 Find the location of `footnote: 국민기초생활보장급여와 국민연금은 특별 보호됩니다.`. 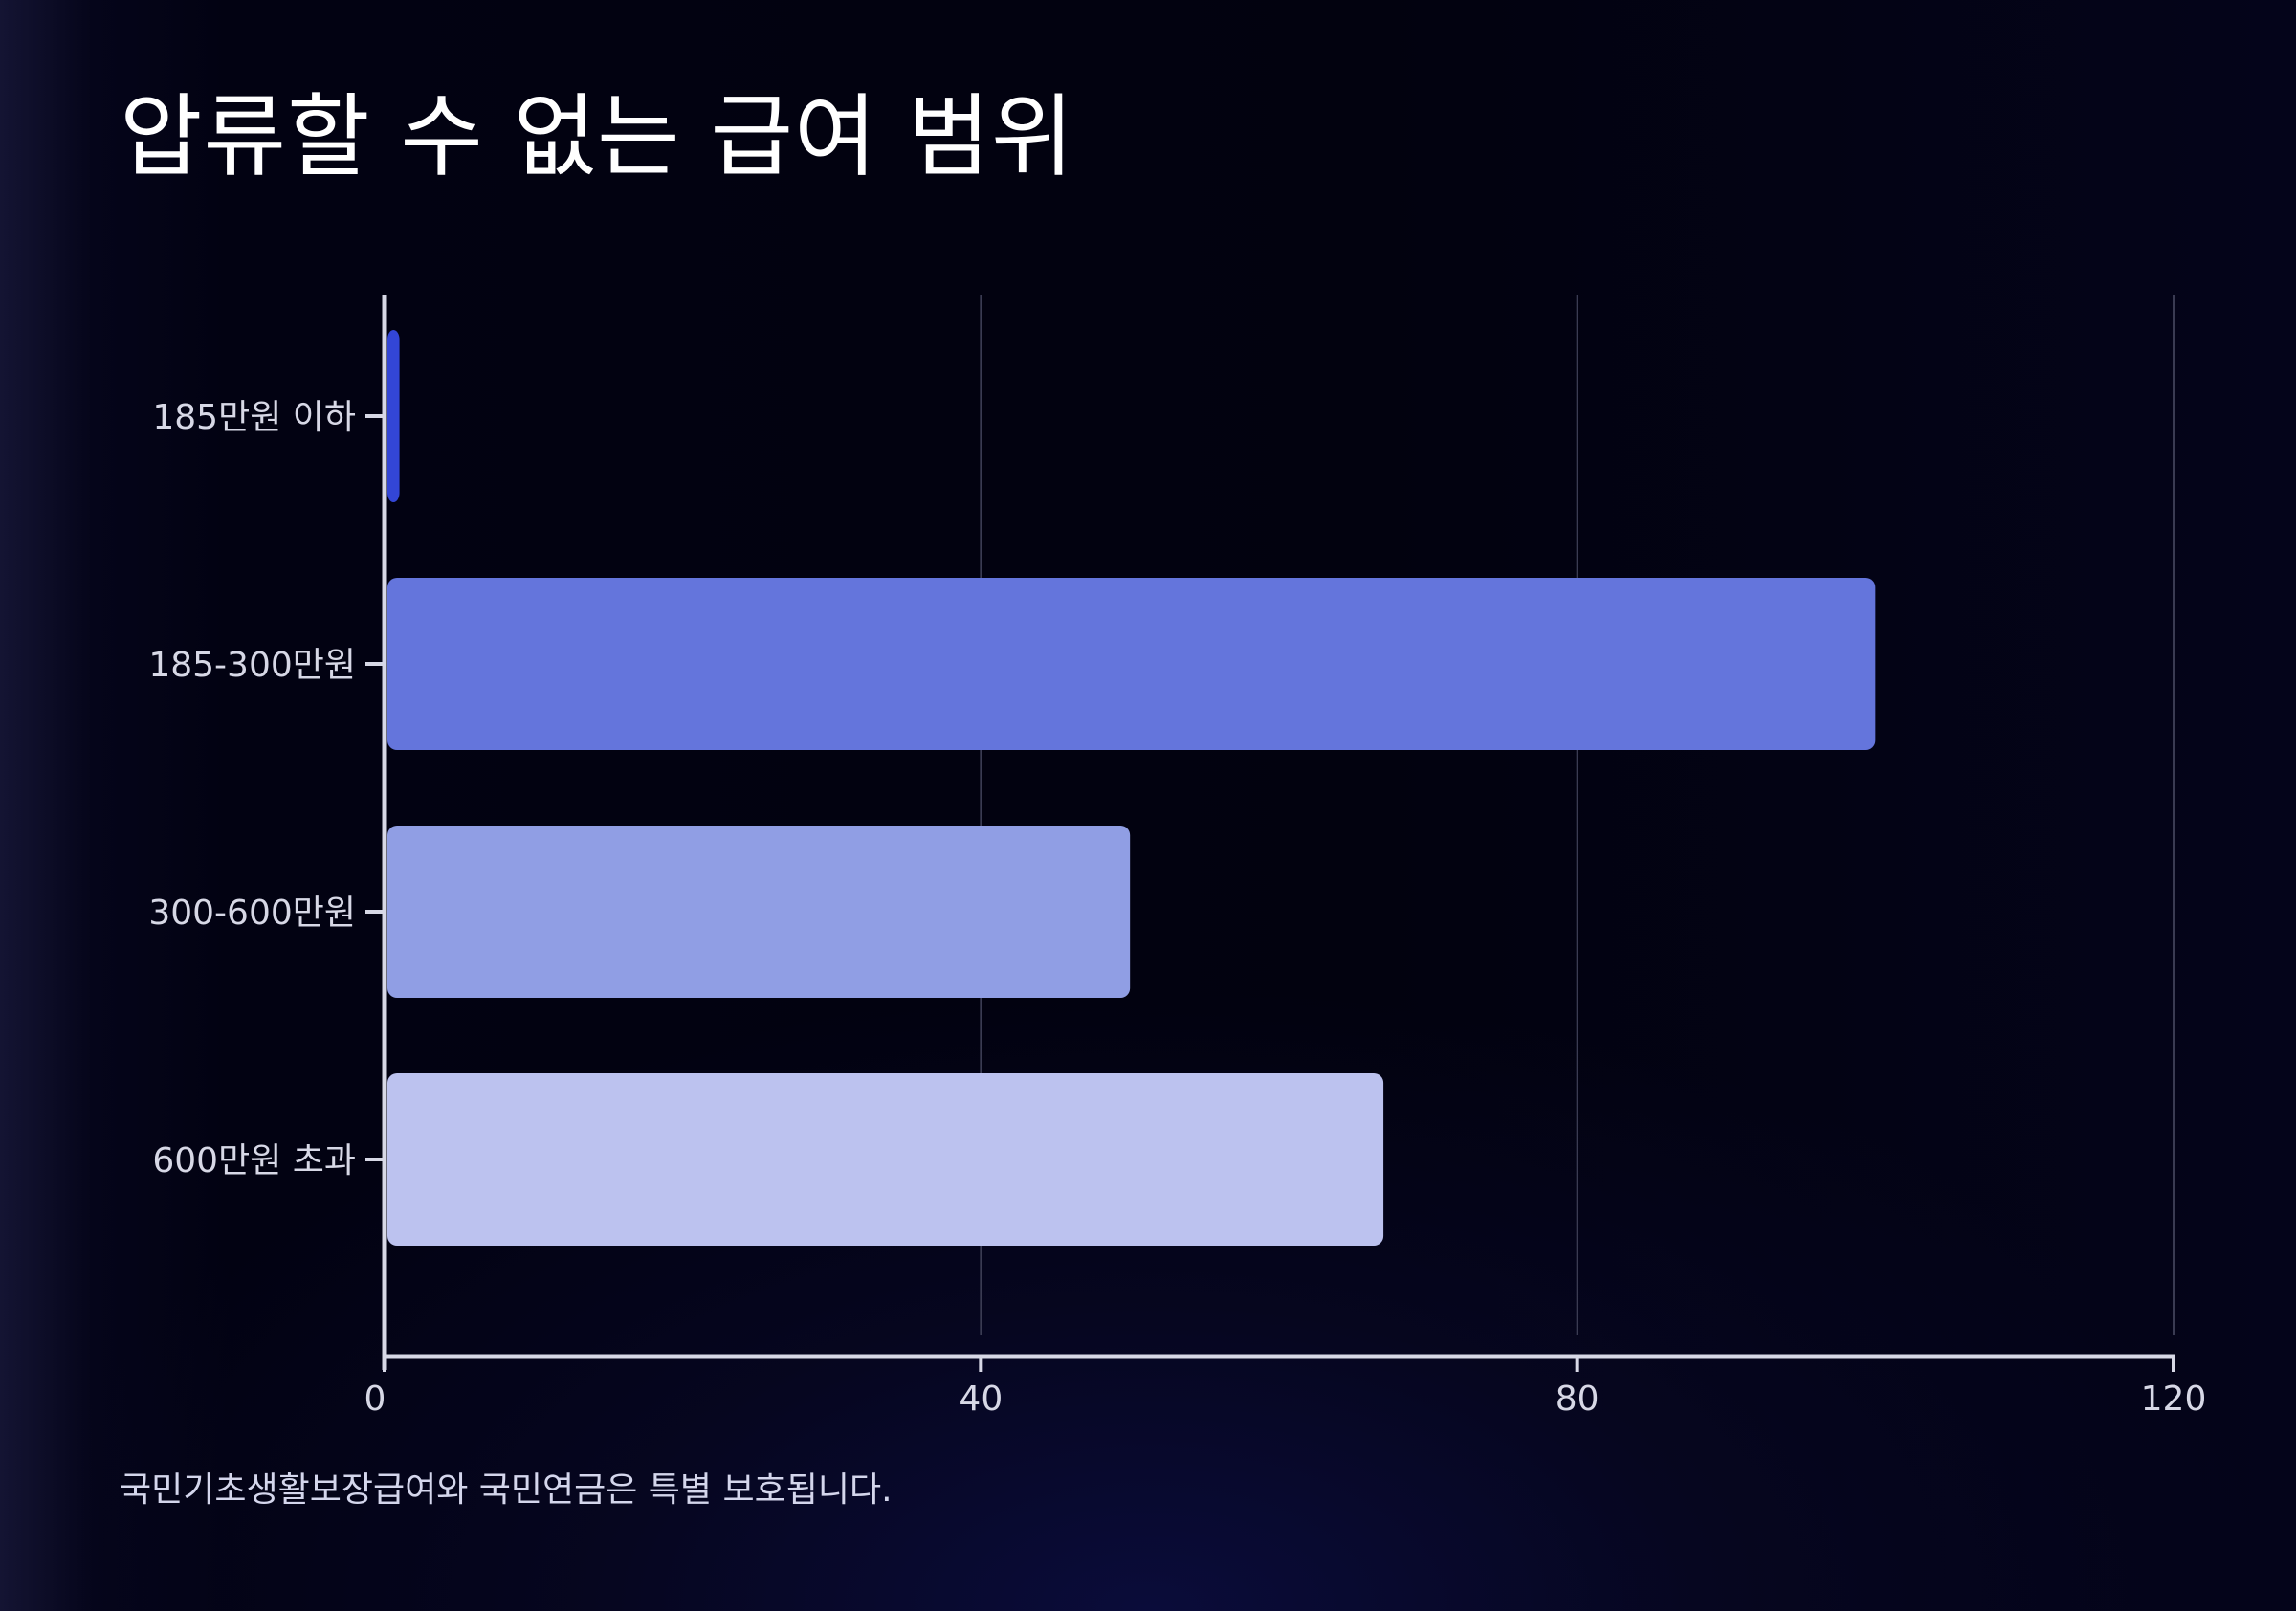

footnote: 국민기초생활보장급여와 국민연금은 특별 보호됩니다. is located at coordinates (507, 1490).